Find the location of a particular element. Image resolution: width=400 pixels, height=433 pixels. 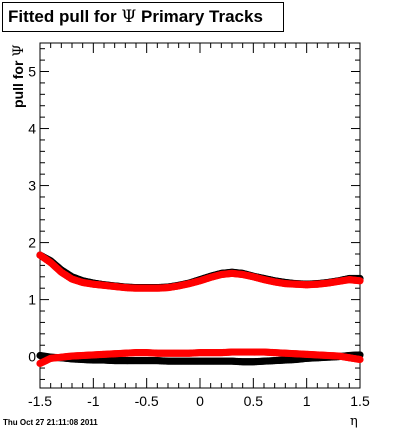

y-tick-label: 4 is located at coordinates (32, 129).